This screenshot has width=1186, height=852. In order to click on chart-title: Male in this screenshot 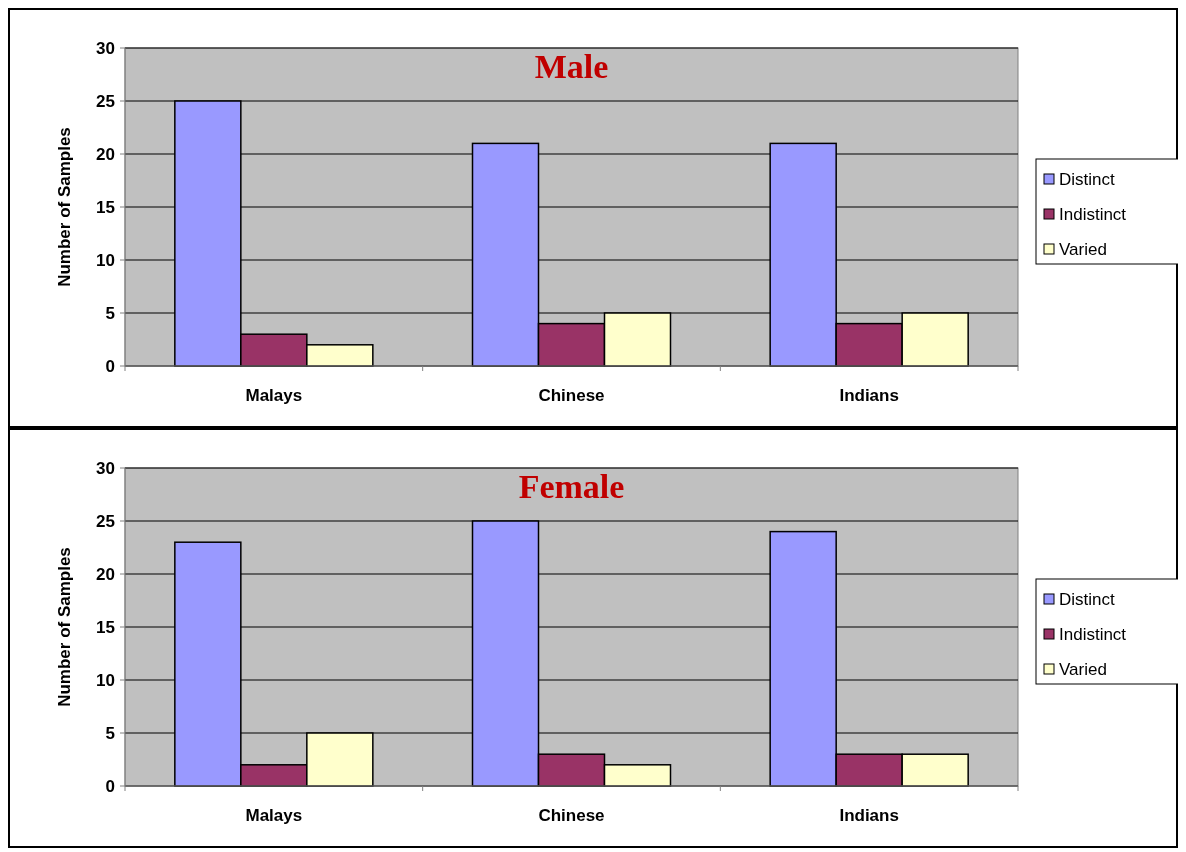, I will do `click(571, 66)`.